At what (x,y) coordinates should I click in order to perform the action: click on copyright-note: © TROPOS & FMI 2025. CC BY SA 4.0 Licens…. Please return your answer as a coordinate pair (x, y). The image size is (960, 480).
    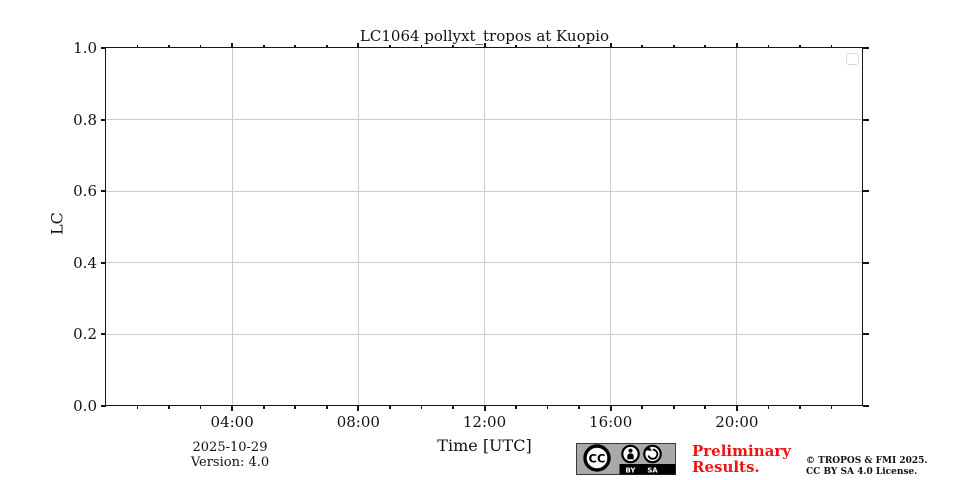
    Looking at the image, I should click on (867, 467).